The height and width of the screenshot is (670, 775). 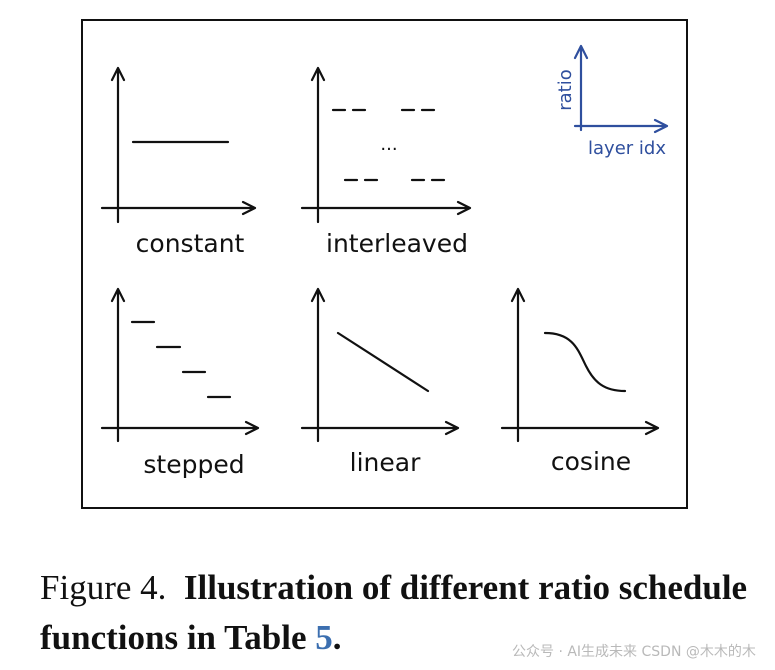 I want to click on legend-y-axis, so click(x=581, y=88).